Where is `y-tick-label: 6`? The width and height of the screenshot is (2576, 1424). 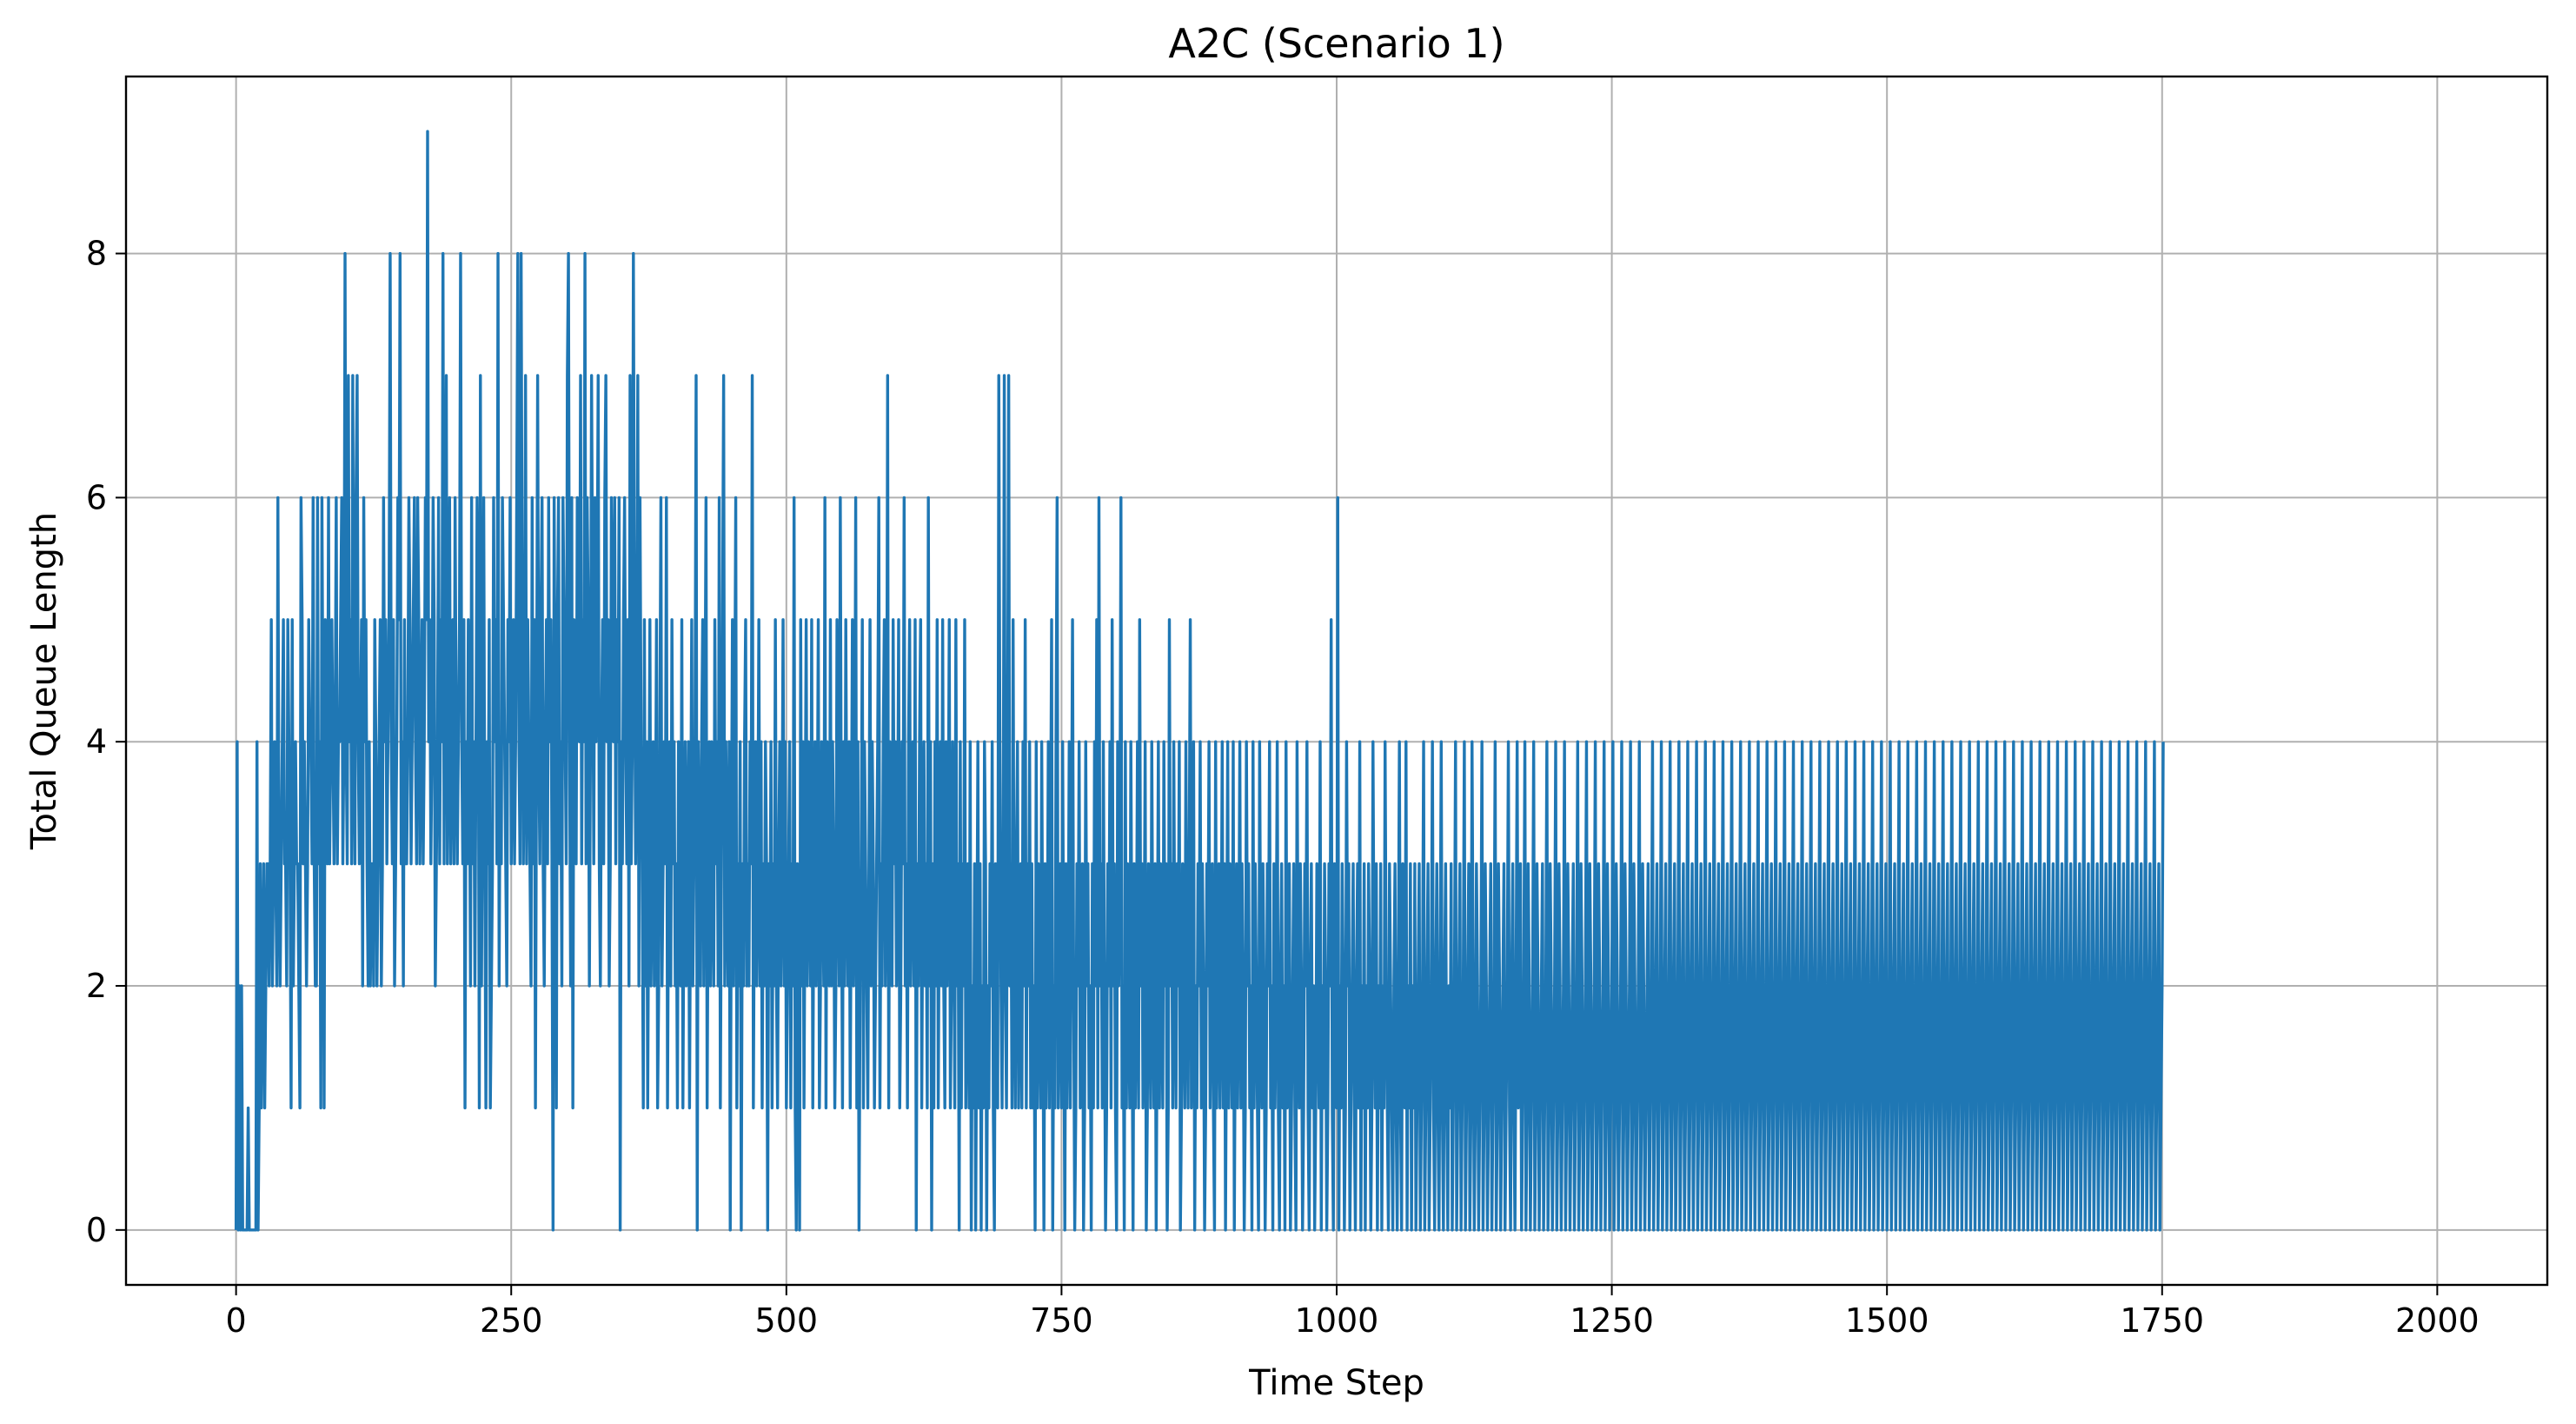 y-tick-label: 6 is located at coordinates (96, 497).